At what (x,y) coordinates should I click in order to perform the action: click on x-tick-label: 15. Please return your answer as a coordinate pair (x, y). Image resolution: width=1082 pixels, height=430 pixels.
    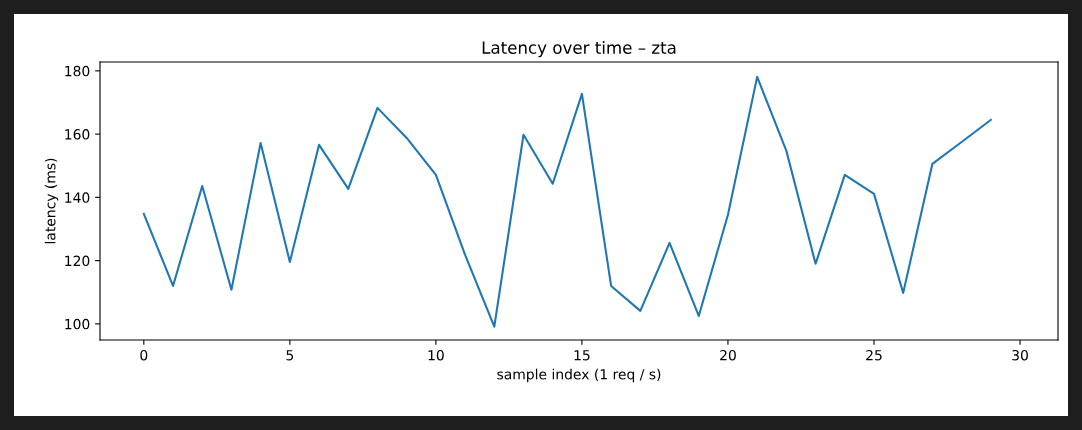
    Looking at the image, I should click on (582, 355).